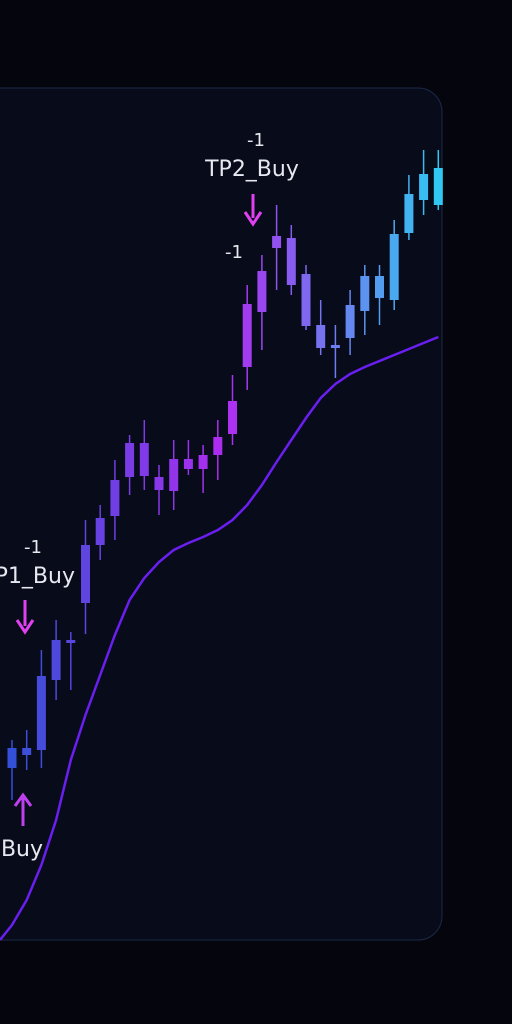 The image size is (512, 1024). What do you see at coordinates (37, 576) in the screenshot?
I see `annotation: TP1_Buy` at bounding box center [37, 576].